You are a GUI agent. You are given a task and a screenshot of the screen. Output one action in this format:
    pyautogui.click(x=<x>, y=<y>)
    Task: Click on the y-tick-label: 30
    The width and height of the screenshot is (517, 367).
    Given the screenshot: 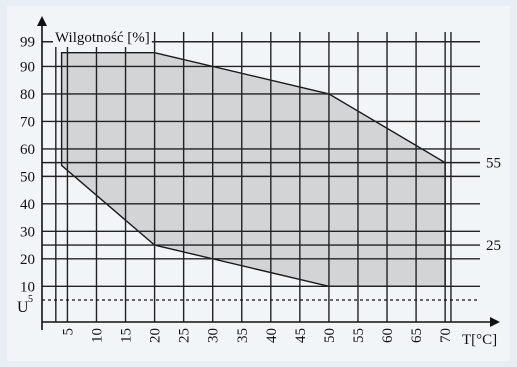 What is the action you would take?
    pyautogui.click(x=27, y=232)
    